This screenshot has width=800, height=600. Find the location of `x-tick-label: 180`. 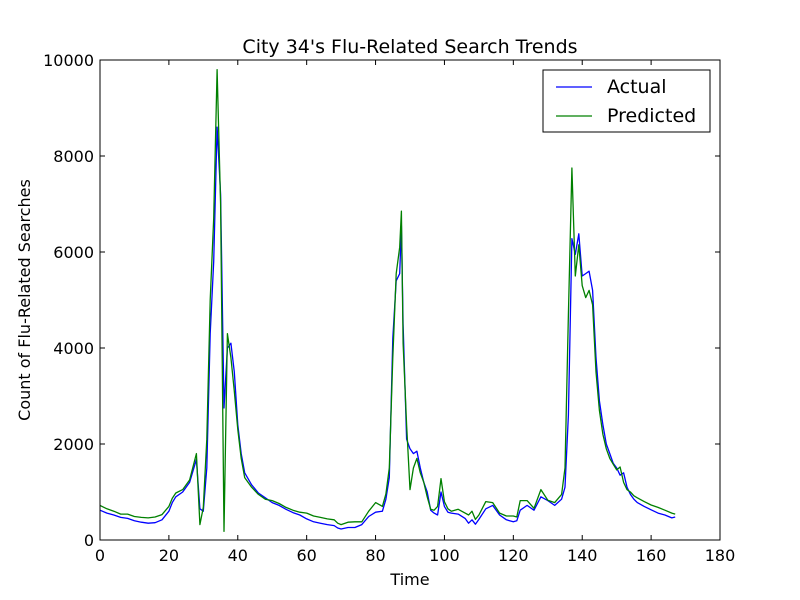

x-tick-label: 180 is located at coordinates (720, 555).